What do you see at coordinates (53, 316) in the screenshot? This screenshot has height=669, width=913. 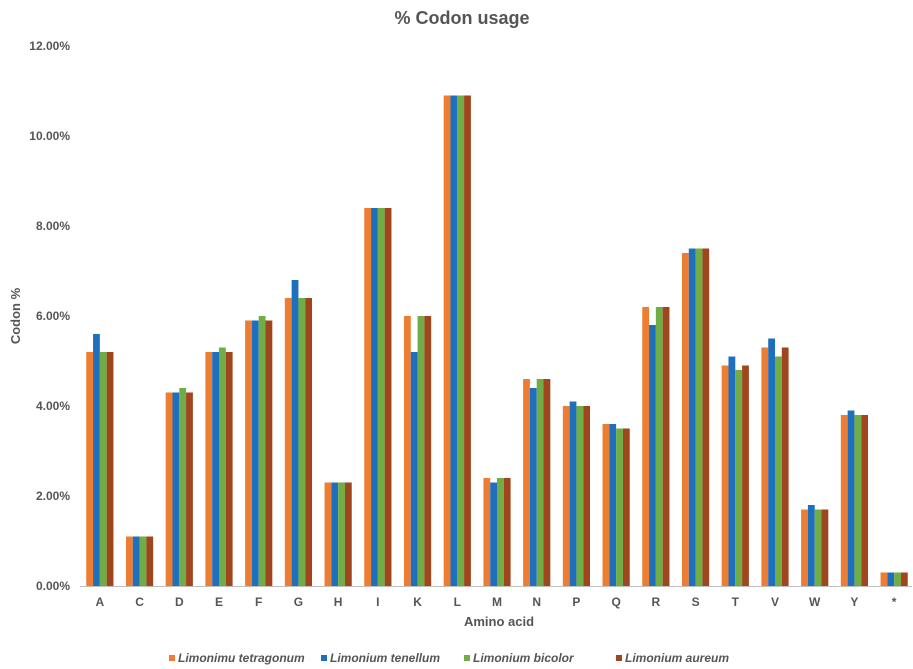 I see `y-tick-label: 6.00%` at bounding box center [53, 316].